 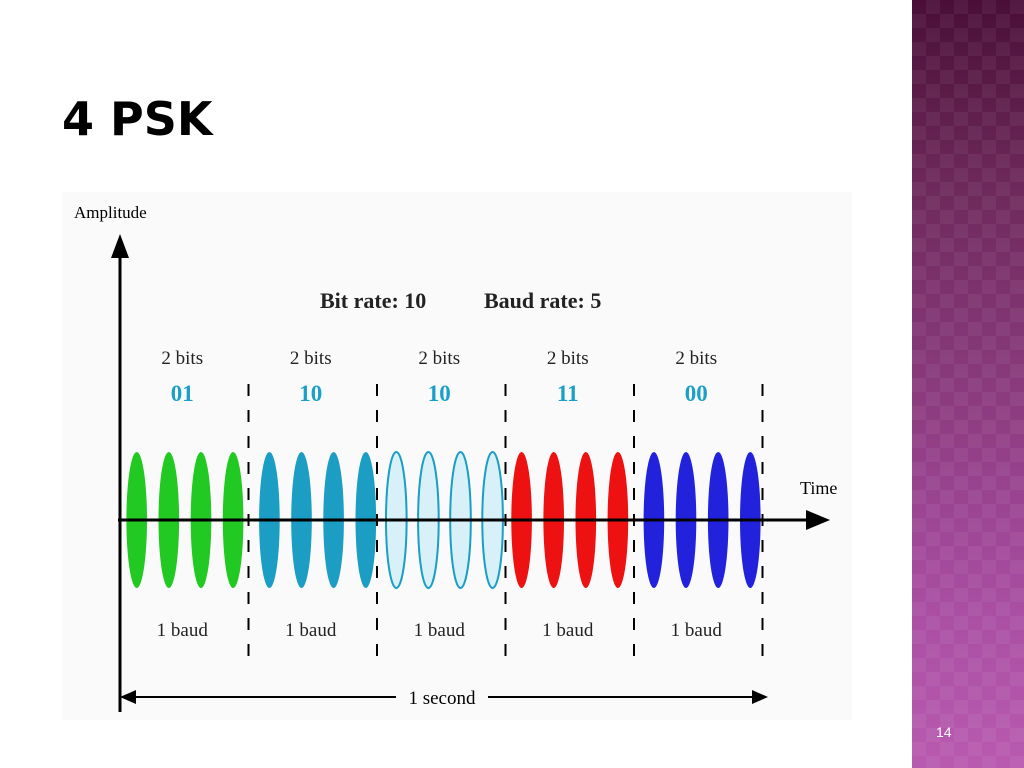 What do you see at coordinates (120, 246) in the screenshot?
I see `y-axis-arrow` at bounding box center [120, 246].